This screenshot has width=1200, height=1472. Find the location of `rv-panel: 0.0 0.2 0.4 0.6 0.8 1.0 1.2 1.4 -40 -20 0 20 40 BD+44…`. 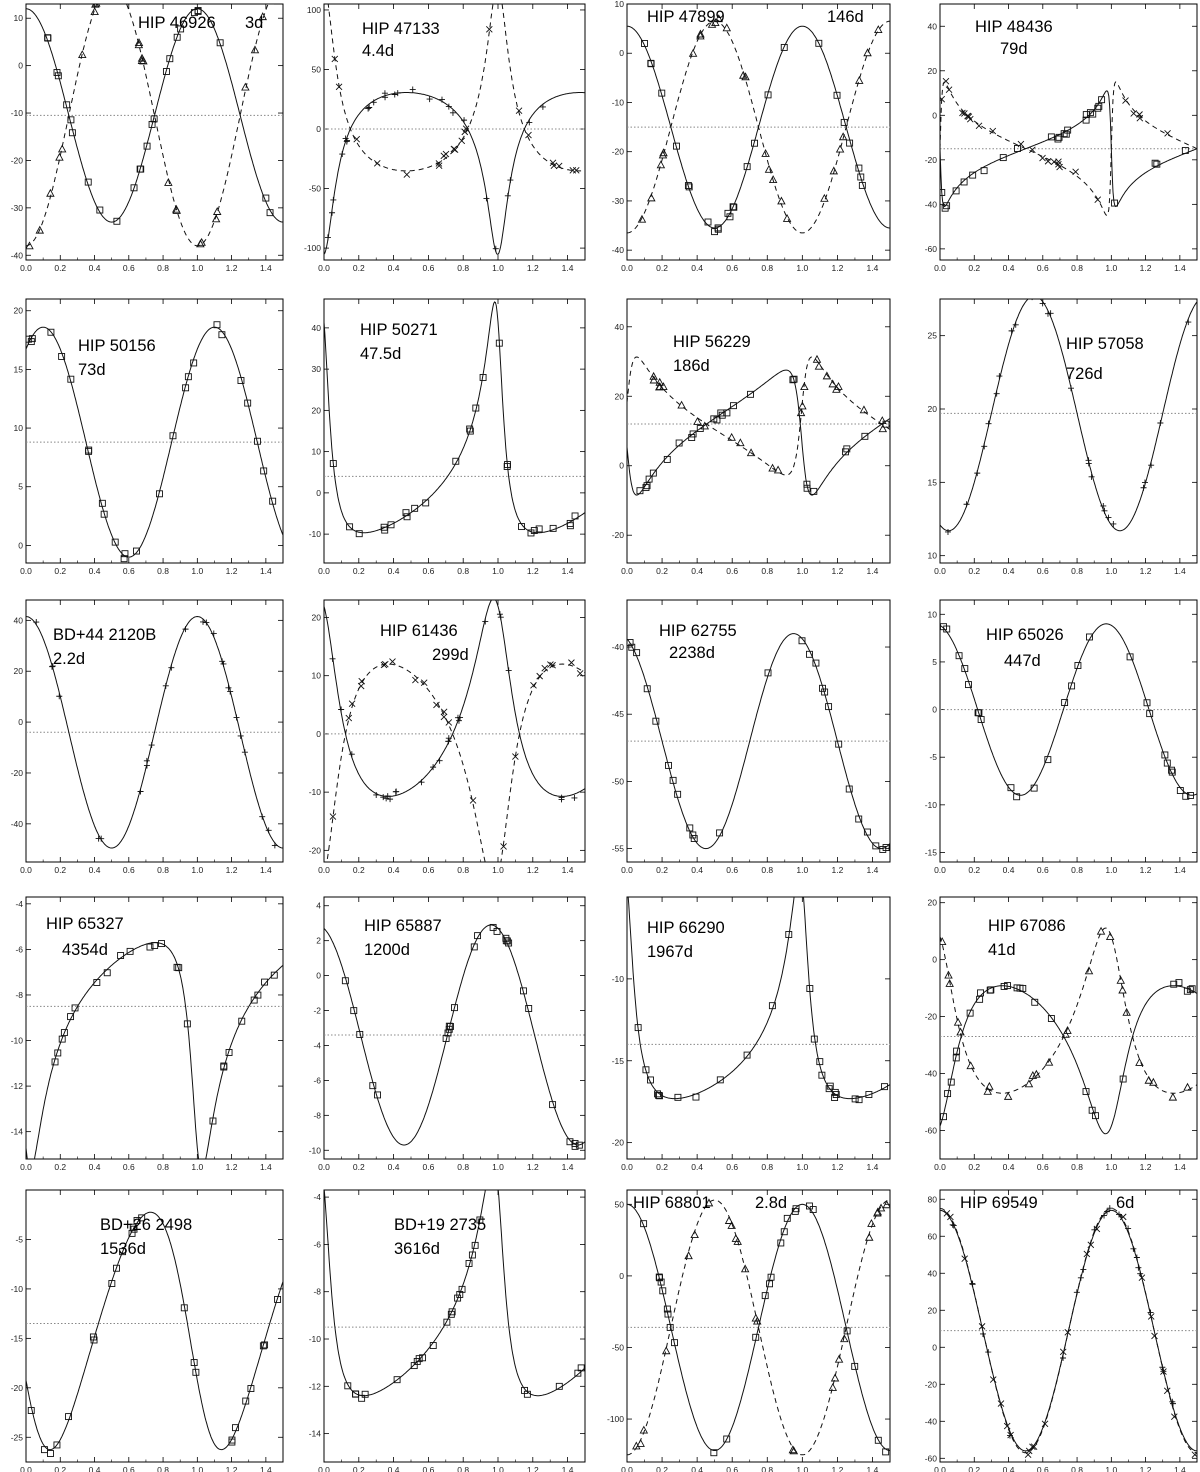

rv-panel: 0.0 0.2 0.4 0.6 0.8 1.0 1.2 1.4 -40 -20 0 20 40 BD+44… is located at coordinates (147, 737).